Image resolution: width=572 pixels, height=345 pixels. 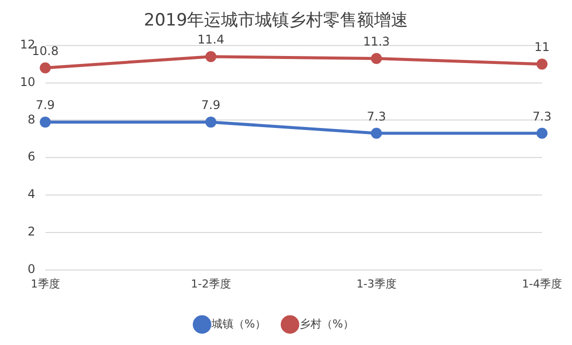 What do you see at coordinates (32, 269) in the screenshot?
I see `y-tick-label: 0` at bounding box center [32, 269].